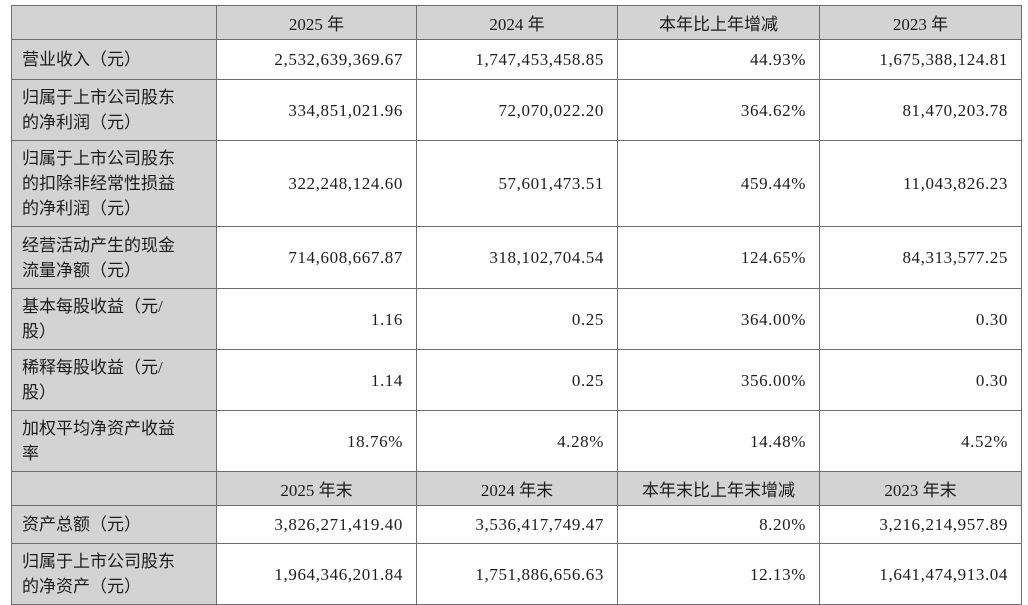 This screenshot has width=1028, height=605. I want to click on value-cell: 3,536,417,749.47, so click(517, 524).